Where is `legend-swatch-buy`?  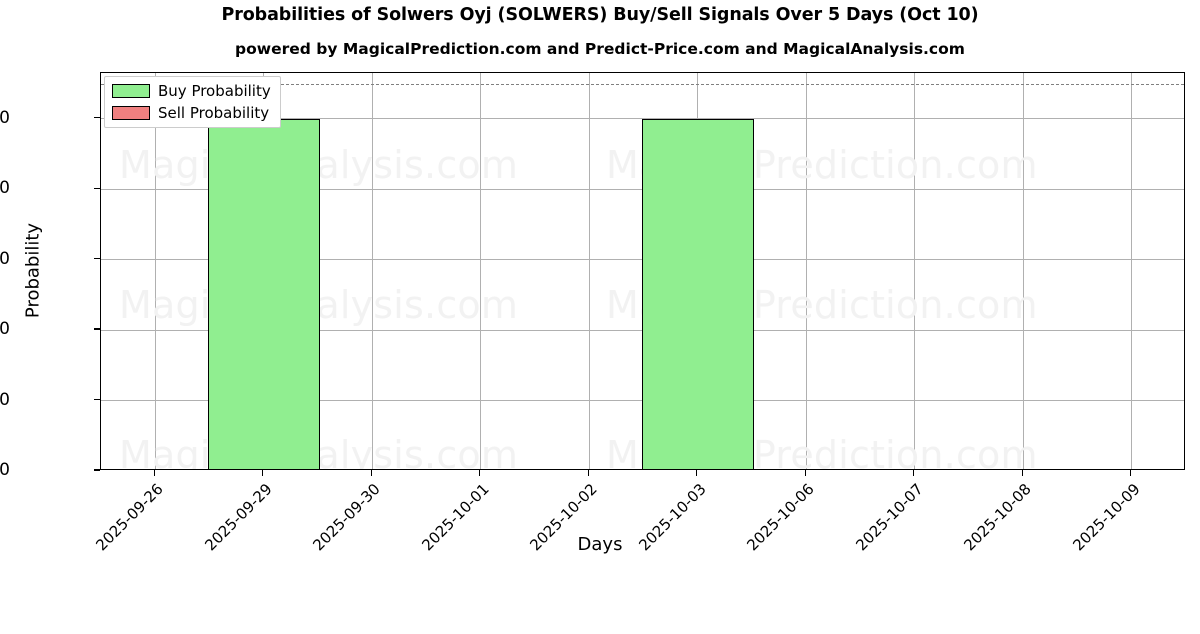
legend-swatch-buy is located at coordinates (131, 91).